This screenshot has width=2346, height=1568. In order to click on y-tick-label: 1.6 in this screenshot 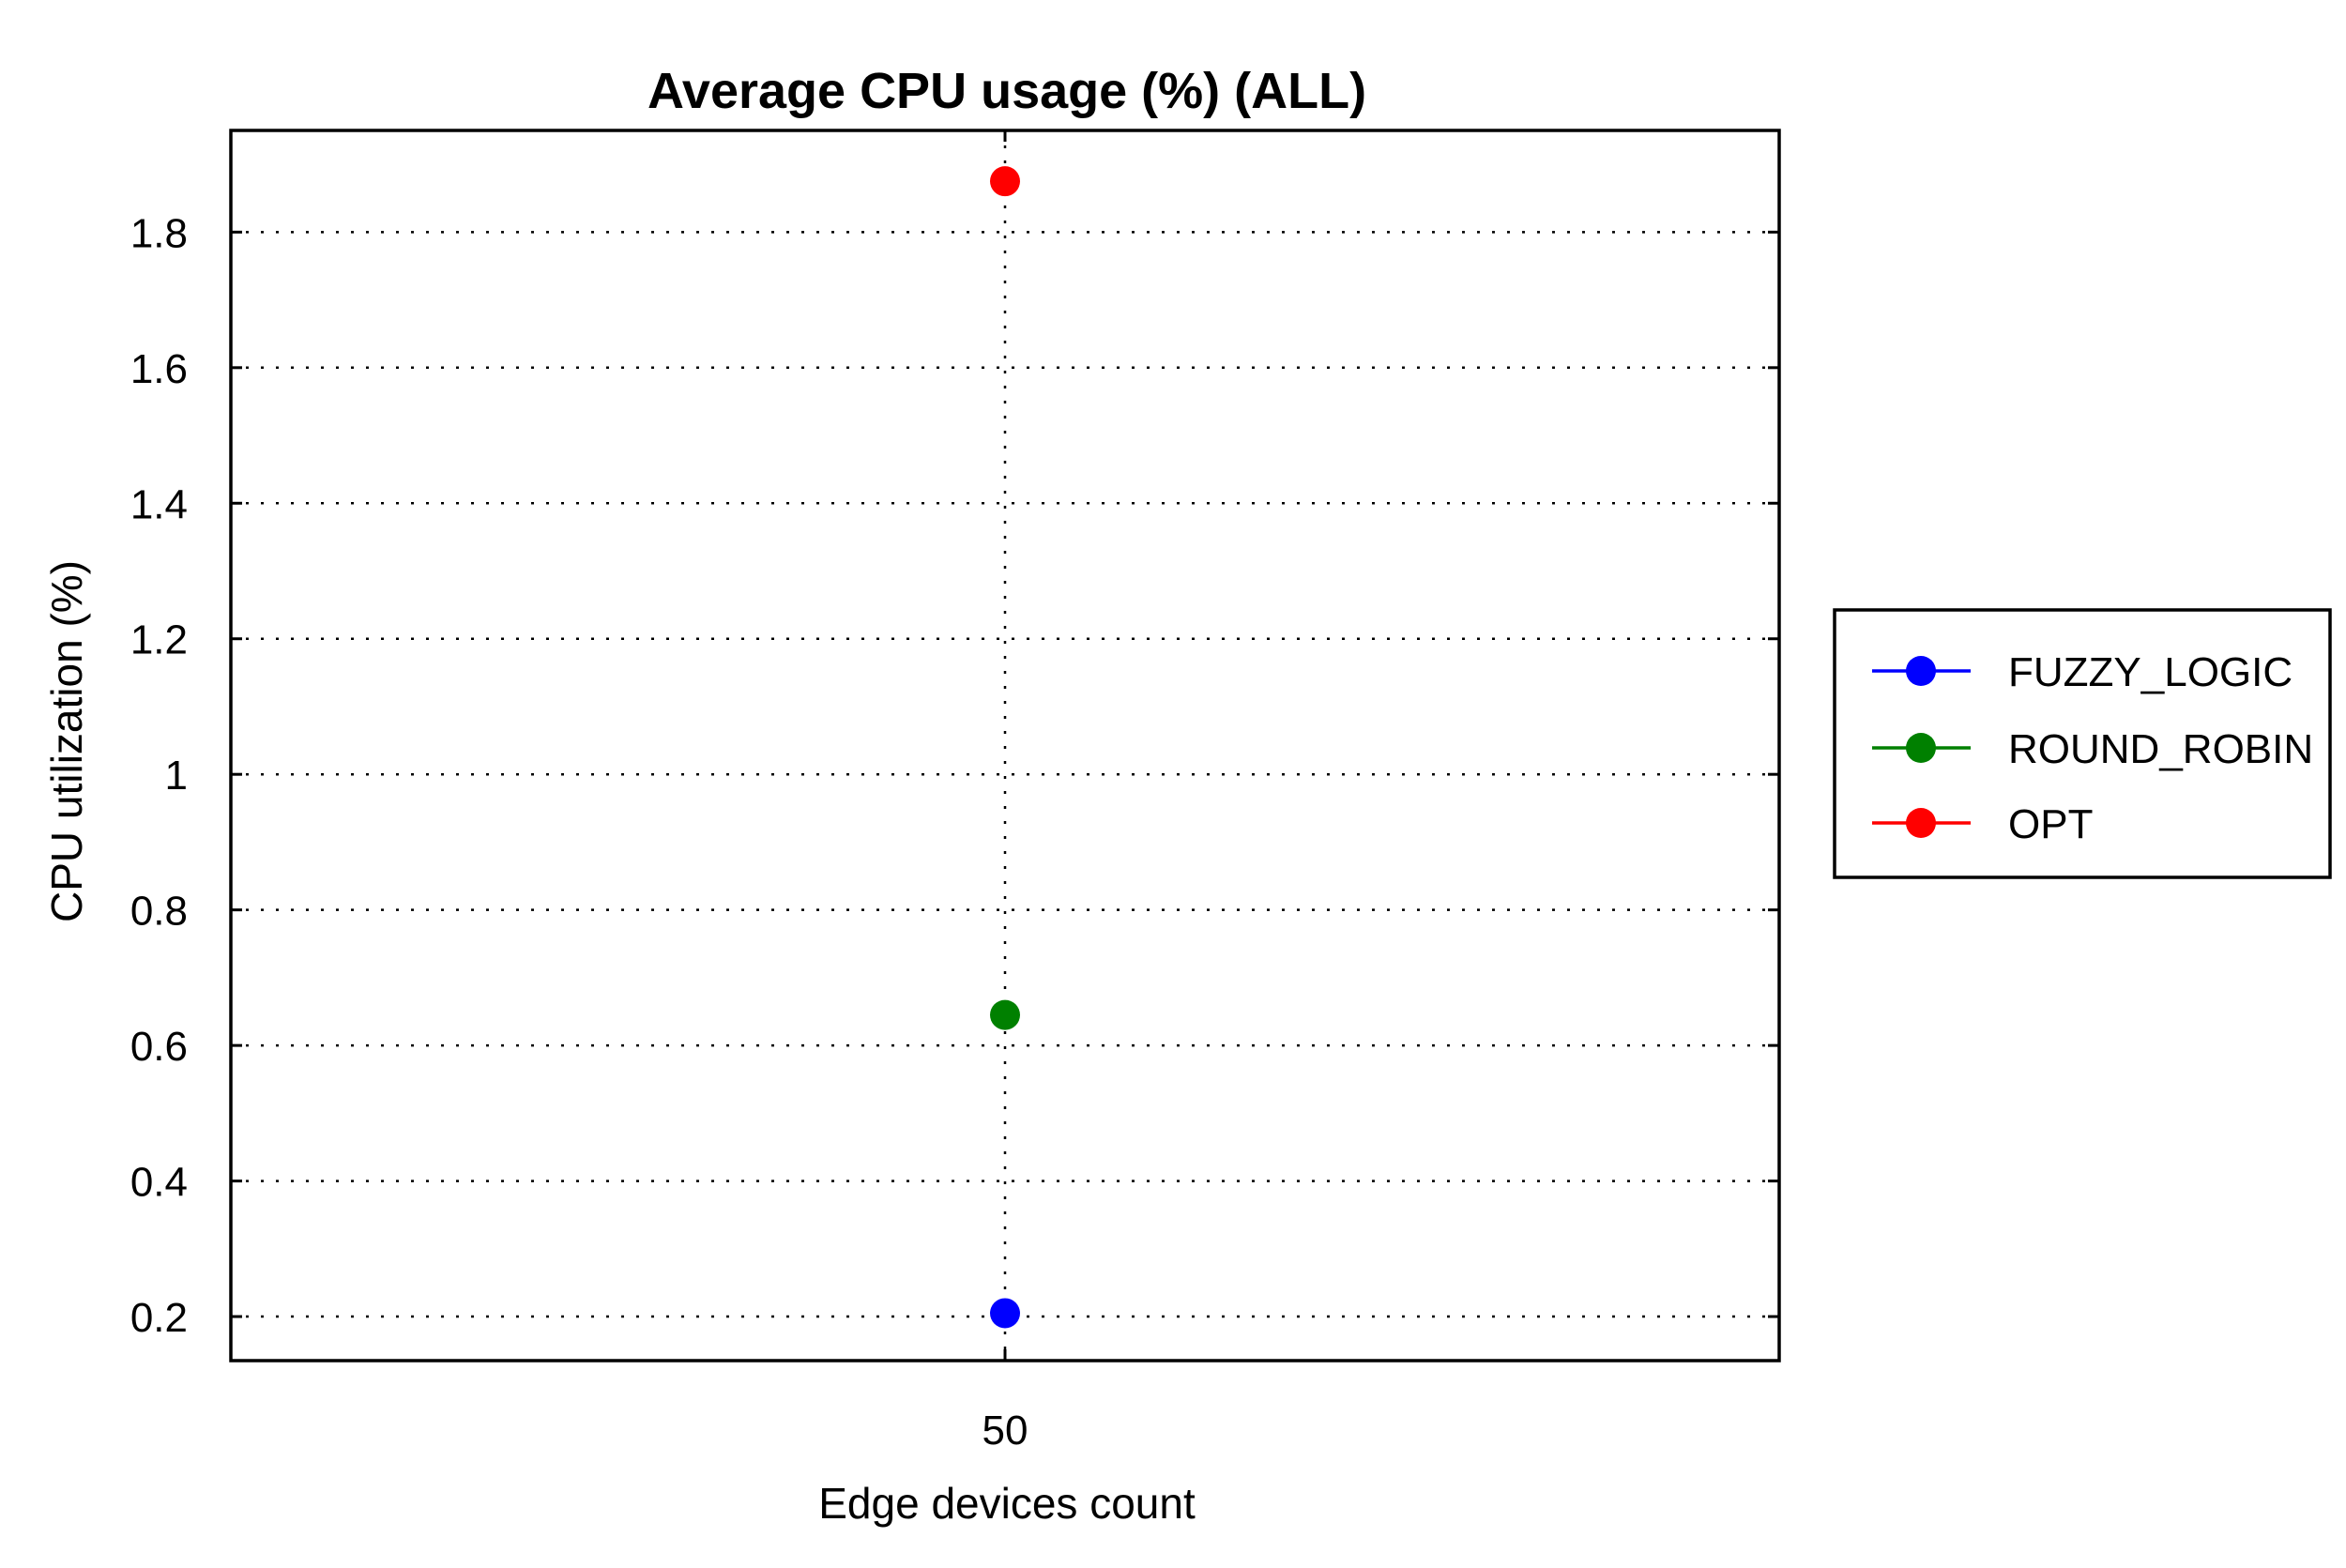, I will do `click(159, 369)`.